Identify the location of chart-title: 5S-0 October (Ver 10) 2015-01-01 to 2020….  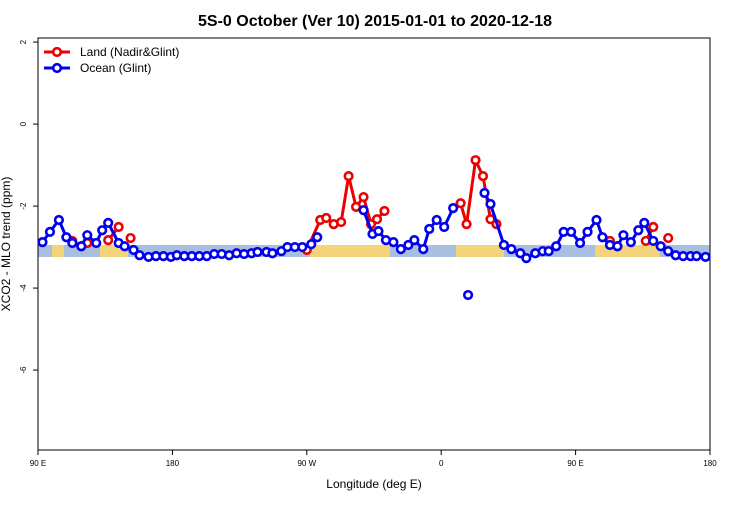
(375, 21).